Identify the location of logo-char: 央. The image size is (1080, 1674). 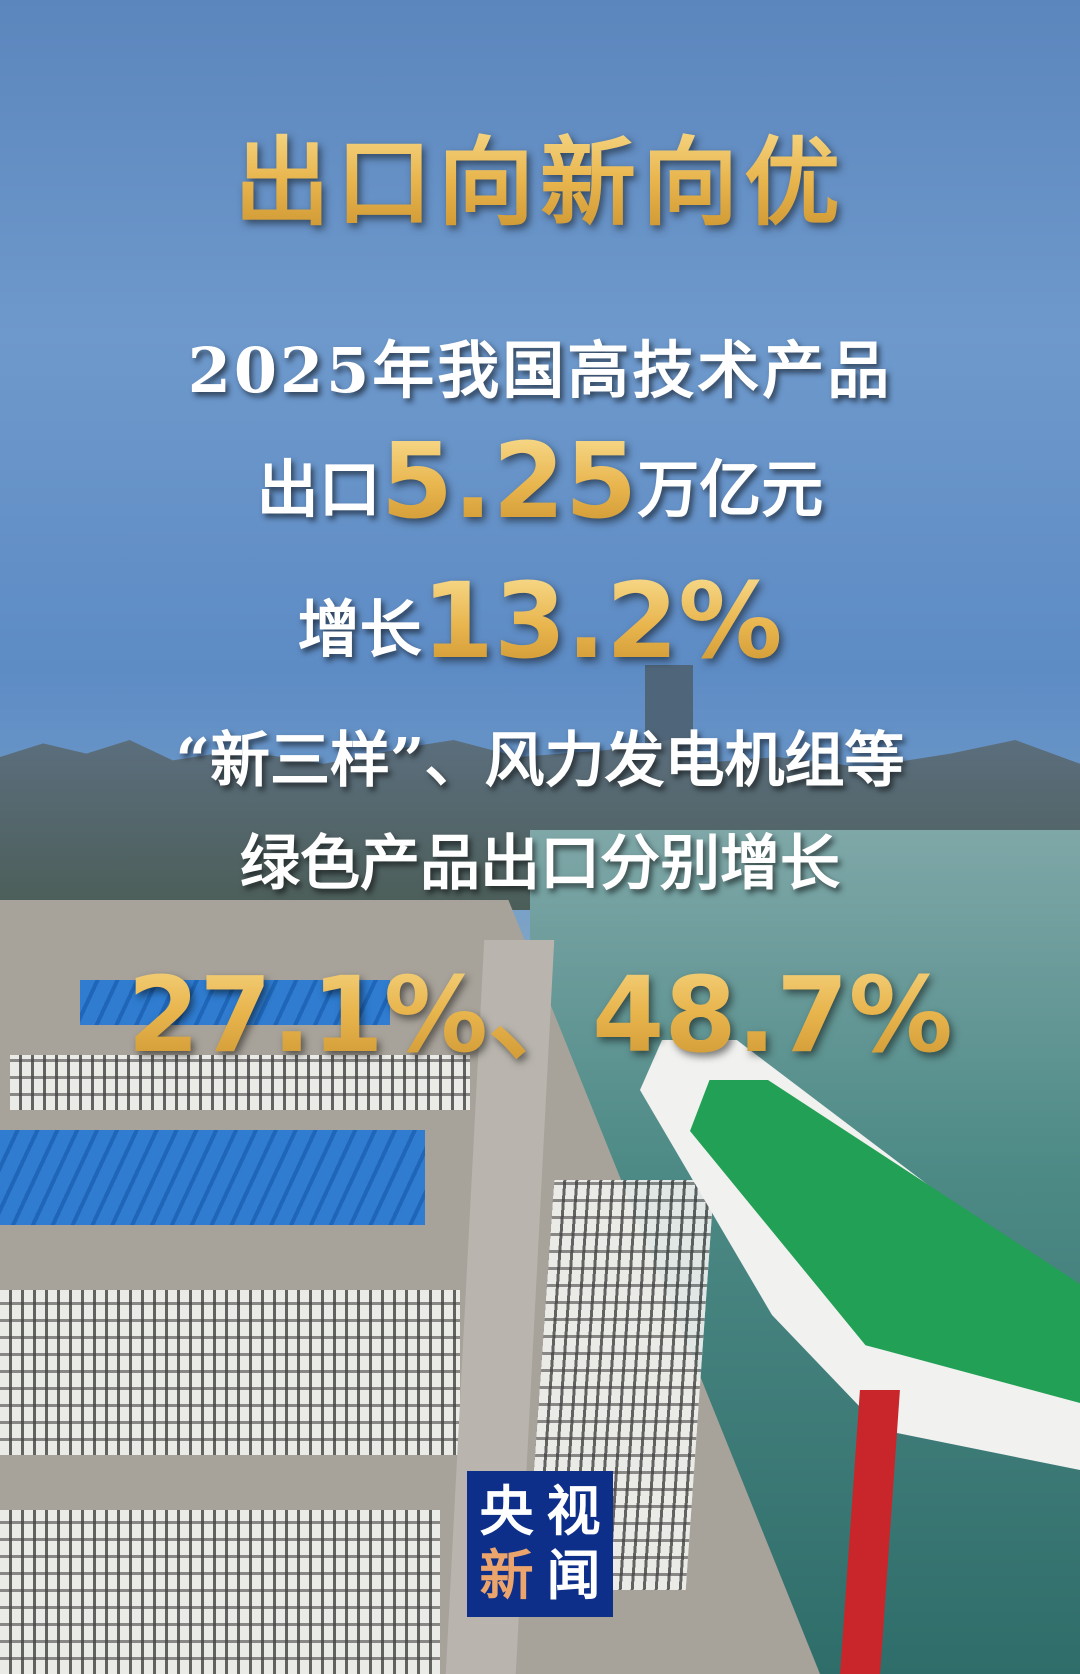
(506, 1511).